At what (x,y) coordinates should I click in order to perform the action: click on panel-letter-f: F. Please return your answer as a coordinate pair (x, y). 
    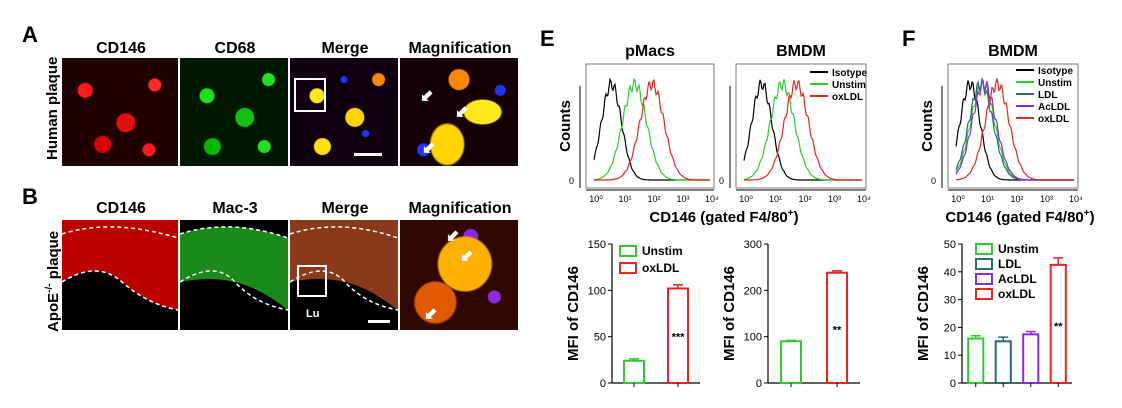
    Looking at the image, I should click on (909, 38).